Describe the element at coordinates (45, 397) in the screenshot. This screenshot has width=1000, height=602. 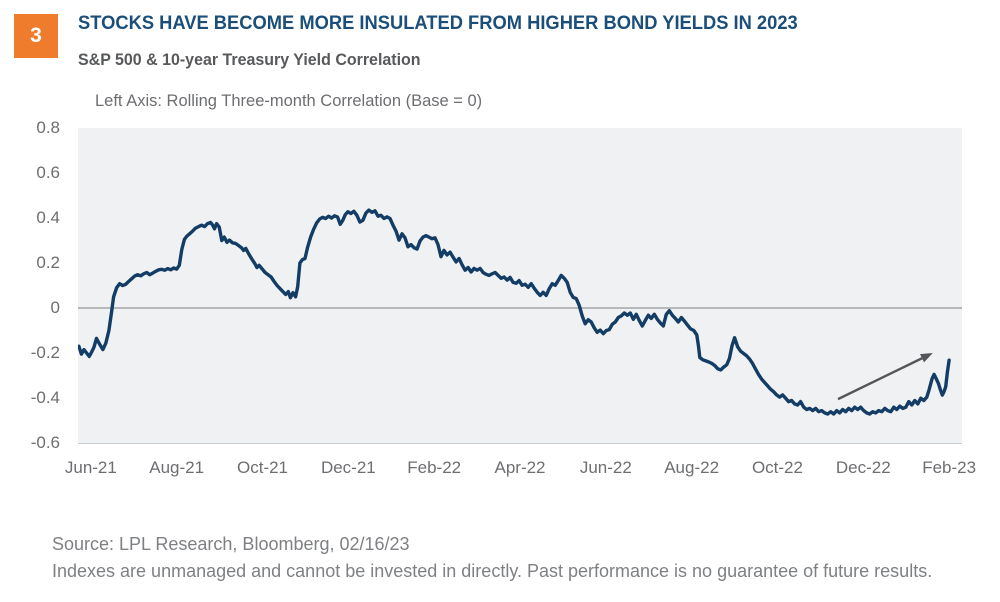
I see `y-tick-label: -0.4` at that location.